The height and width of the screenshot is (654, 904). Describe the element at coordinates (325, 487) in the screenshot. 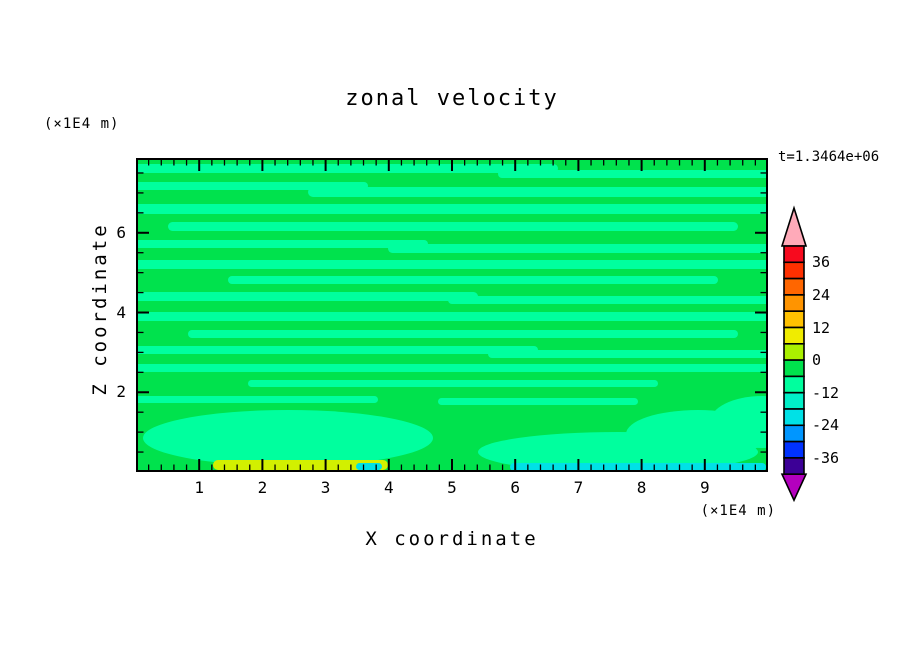

I see `x-tick-label: 3` at that location.